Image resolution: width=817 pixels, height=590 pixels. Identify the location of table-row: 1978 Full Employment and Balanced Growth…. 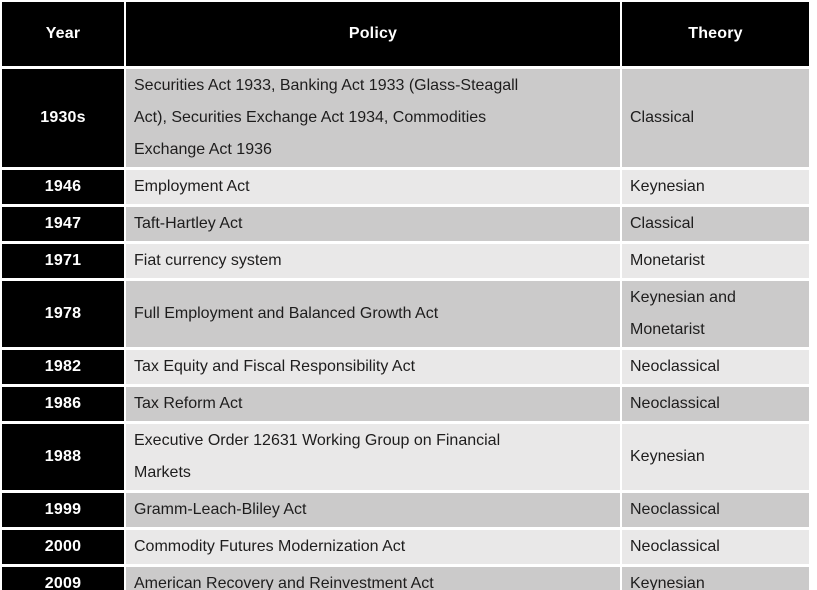
(405, 313).